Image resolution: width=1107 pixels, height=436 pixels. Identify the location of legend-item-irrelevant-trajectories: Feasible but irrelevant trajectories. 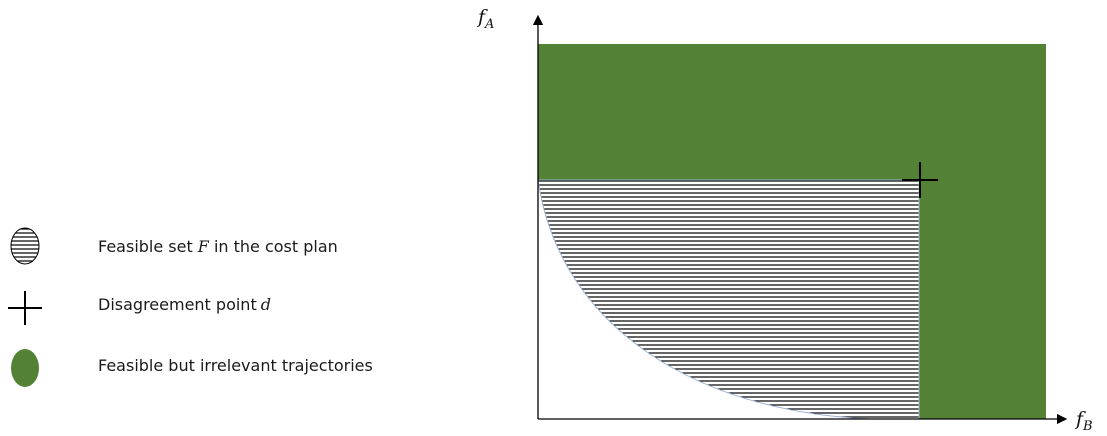
(192, 368).